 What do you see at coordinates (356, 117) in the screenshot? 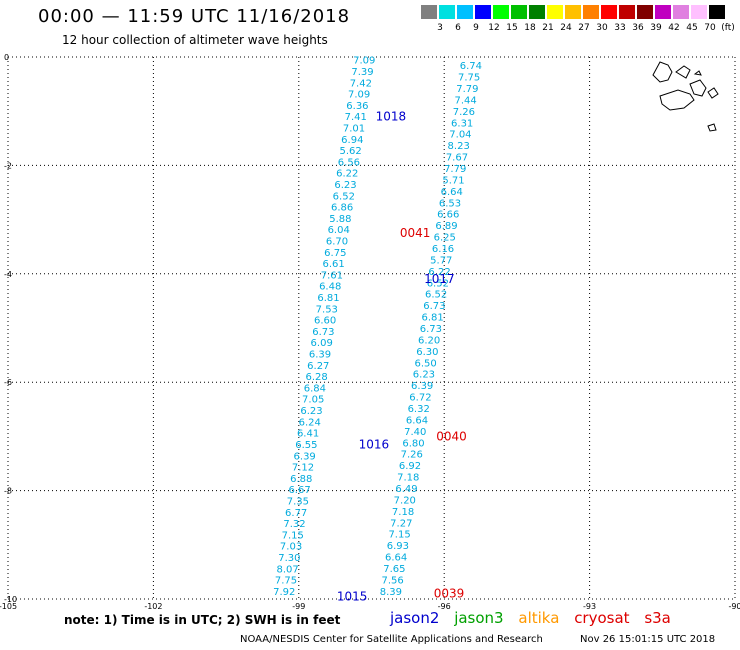
I see `track-west-value: 7.41` at bounding box center [356, 117].